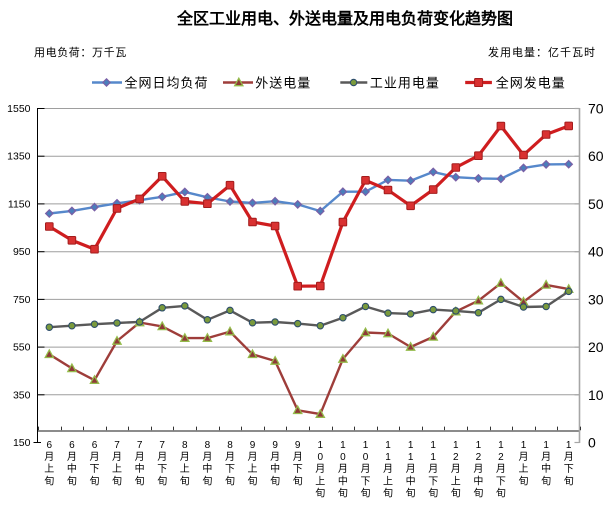  I want to click on svg-text: 1550, so click(19, 109).